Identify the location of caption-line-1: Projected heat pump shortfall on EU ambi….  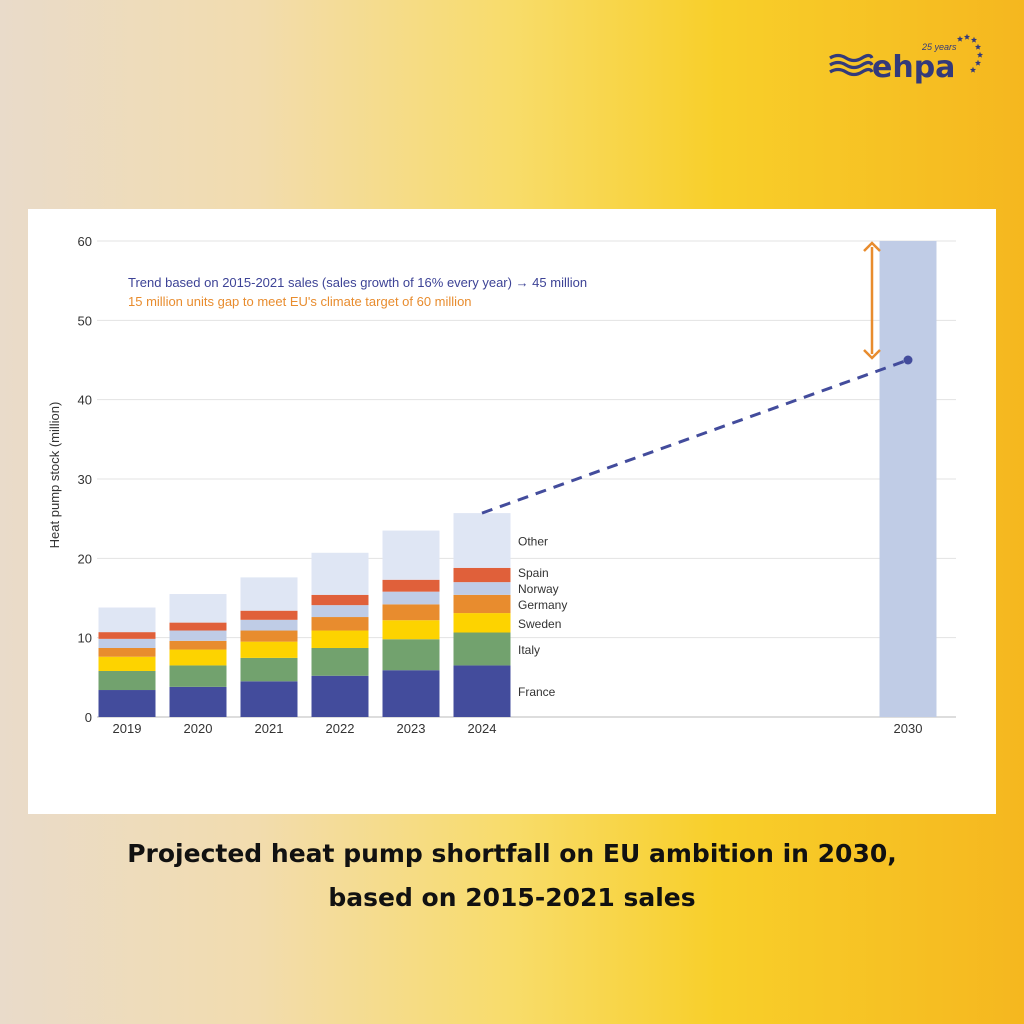
(512, 853).